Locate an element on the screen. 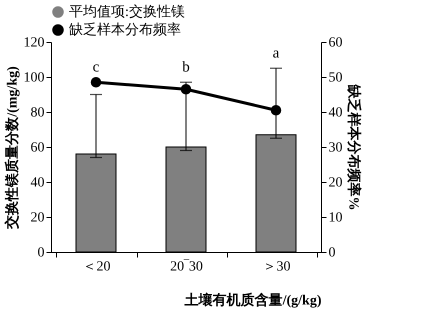 This screenshot has height=336, width=443. y2-tick-label: 20 is located at coordinates (335, 183).